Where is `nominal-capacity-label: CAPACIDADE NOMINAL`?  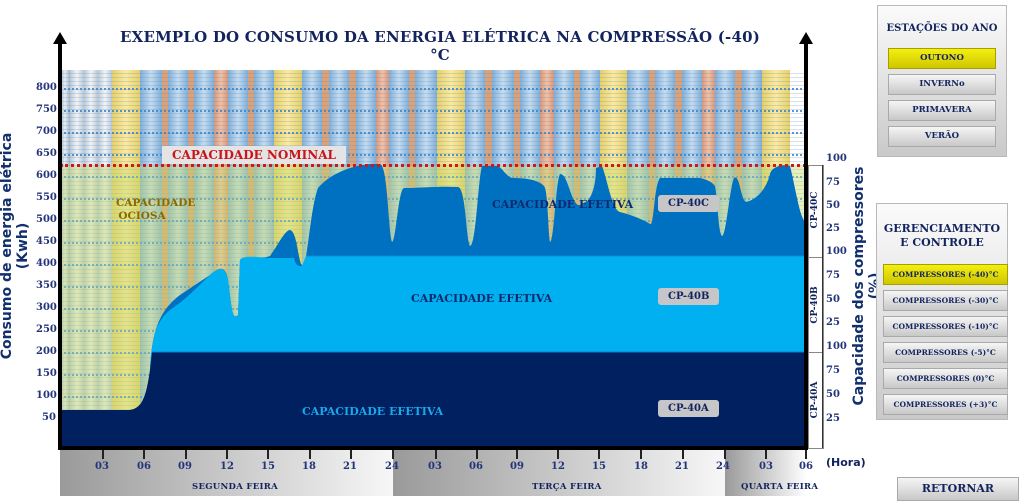
nominal-capacity-label: CAPACIDADE NOMINAL is located at coordinates (254, 155).